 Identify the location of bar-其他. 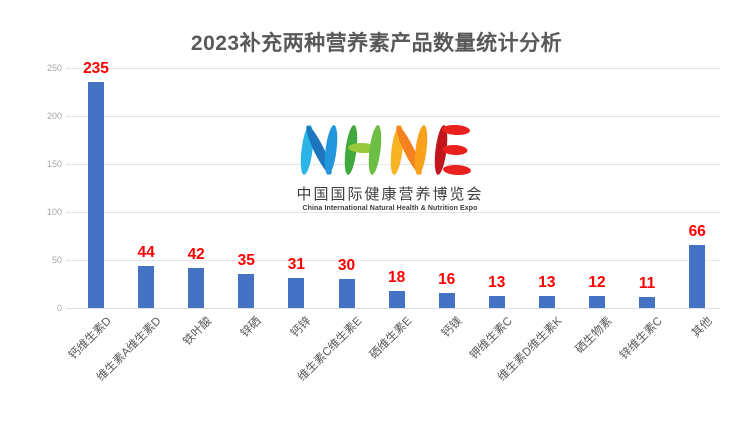
(697, 276).